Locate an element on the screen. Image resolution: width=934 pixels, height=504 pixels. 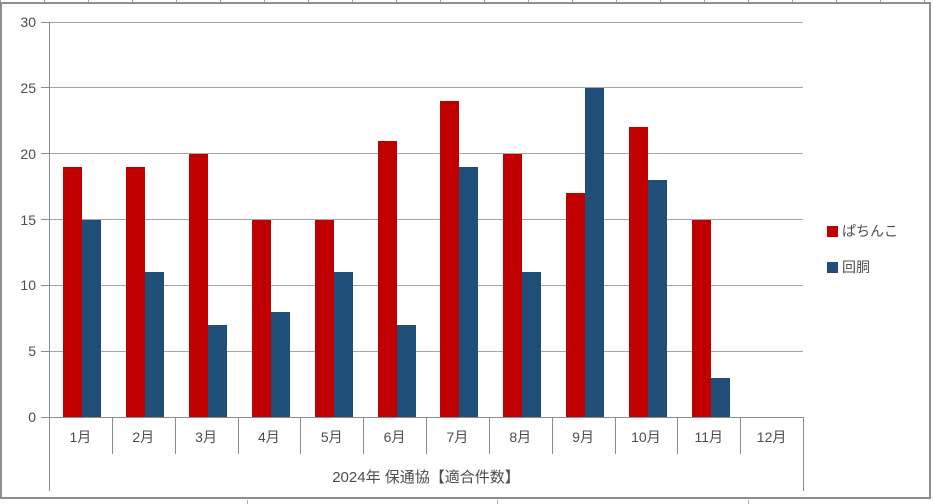
x-axis-label: 12月 is located at coordinates (771, 437).